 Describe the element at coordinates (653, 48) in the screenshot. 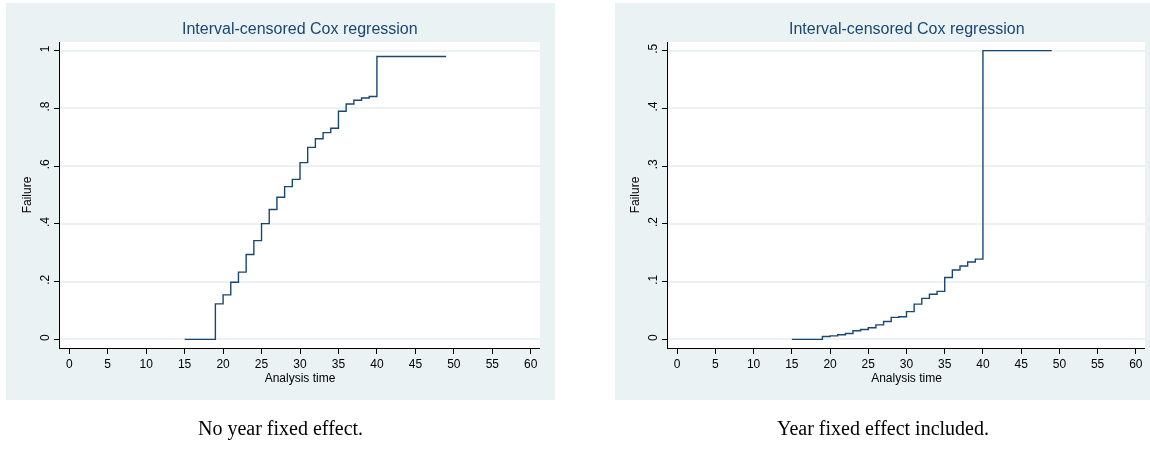

I see `y-tick-label: .5` at that location.